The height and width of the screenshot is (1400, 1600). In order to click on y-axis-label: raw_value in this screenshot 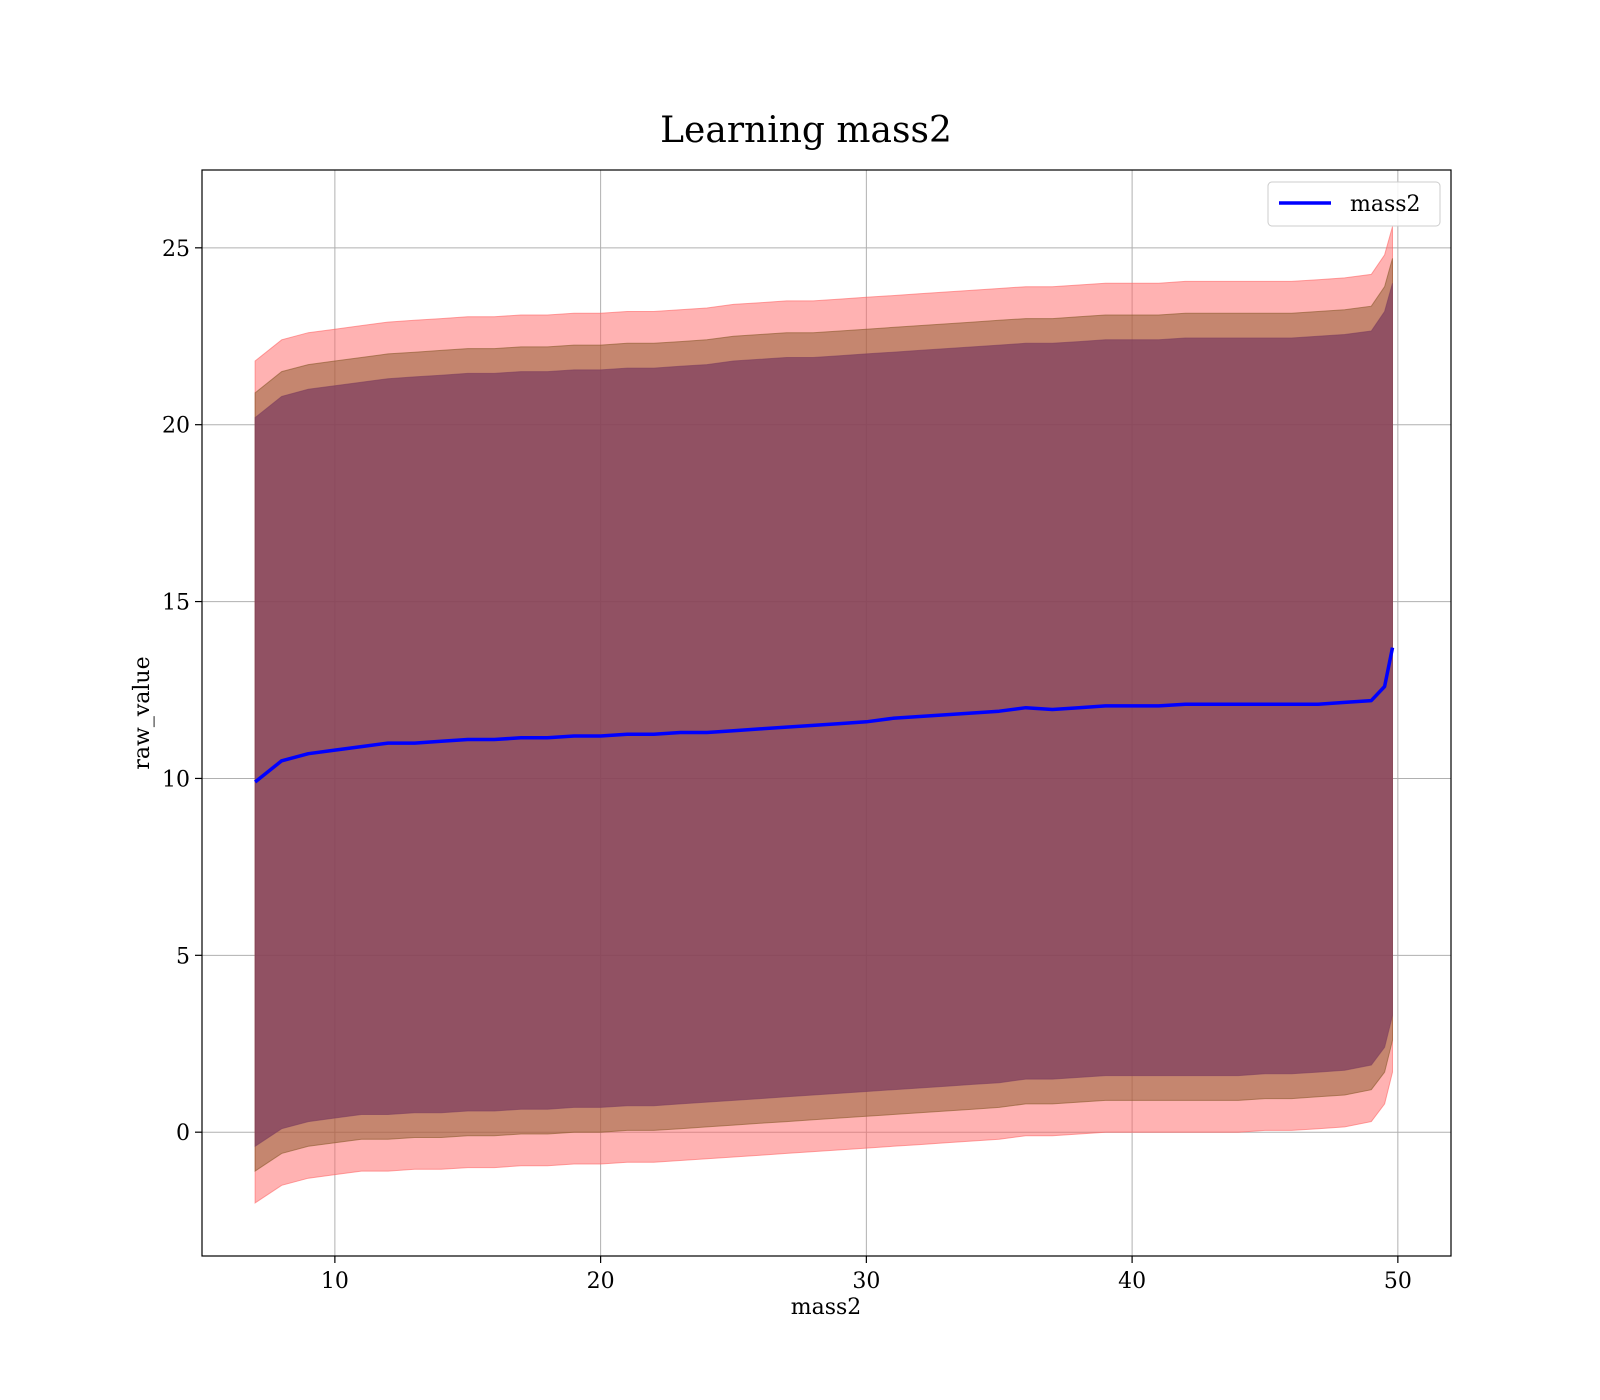, I will do `click(142, 712)`.